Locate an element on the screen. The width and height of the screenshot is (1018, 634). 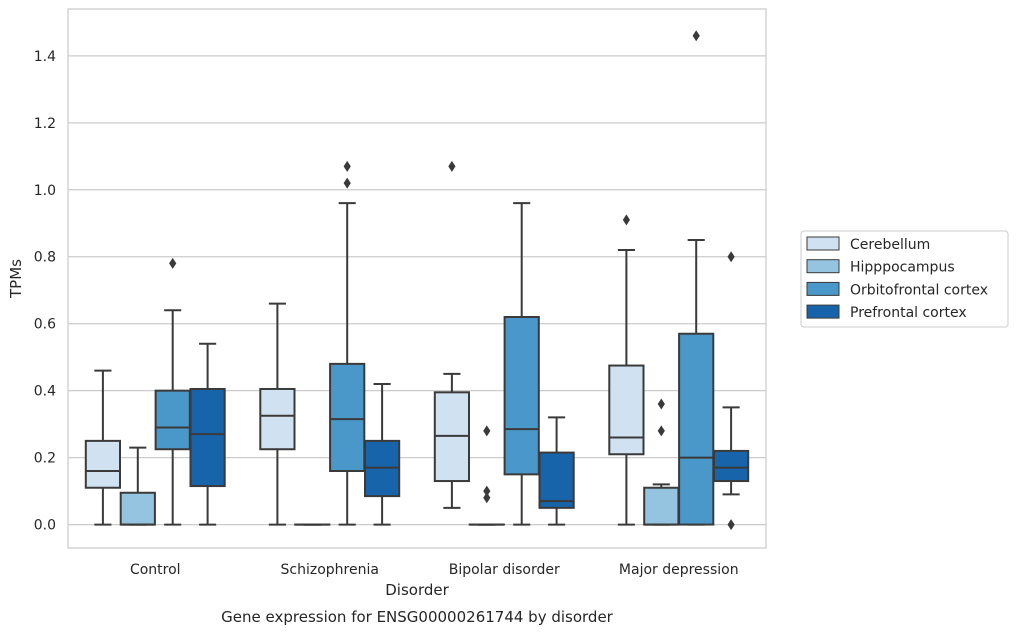
x-tick-label: Schizophrenia is located at coordinates (330, 570).